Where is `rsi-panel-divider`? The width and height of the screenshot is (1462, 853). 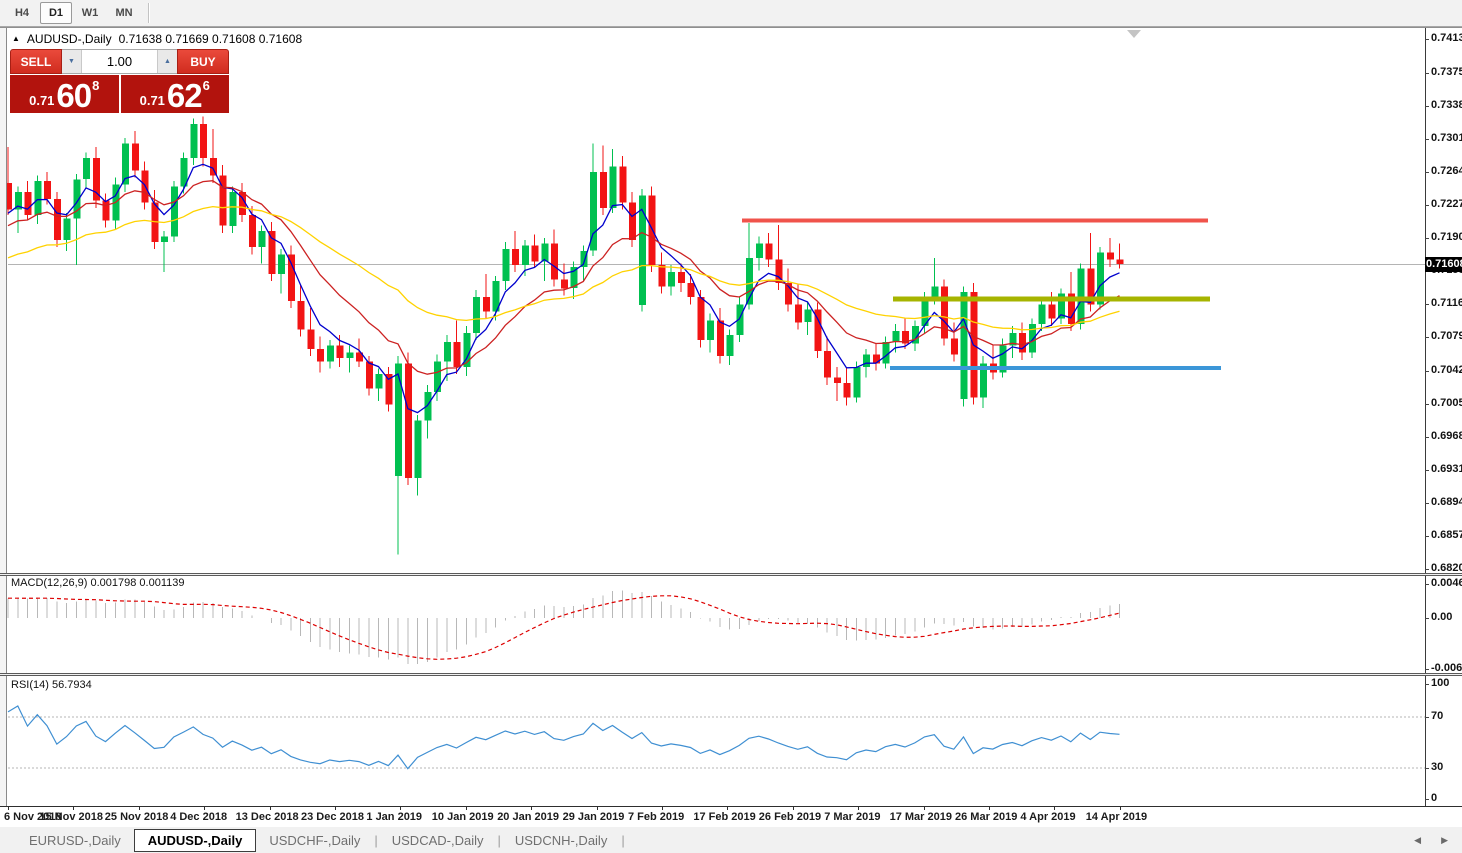 rsi-panel-divider is located at coordinates (731, 674).